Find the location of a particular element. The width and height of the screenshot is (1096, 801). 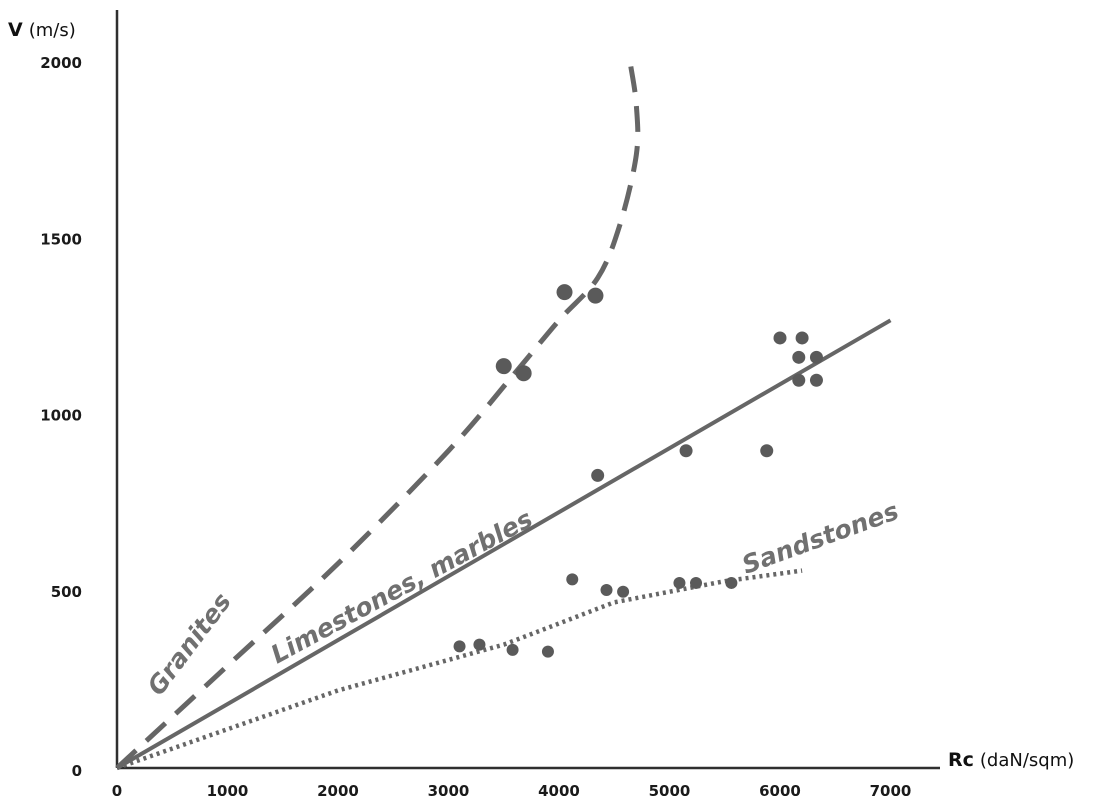

x-tick-label: 2000 is located at coordinates (338, 791).